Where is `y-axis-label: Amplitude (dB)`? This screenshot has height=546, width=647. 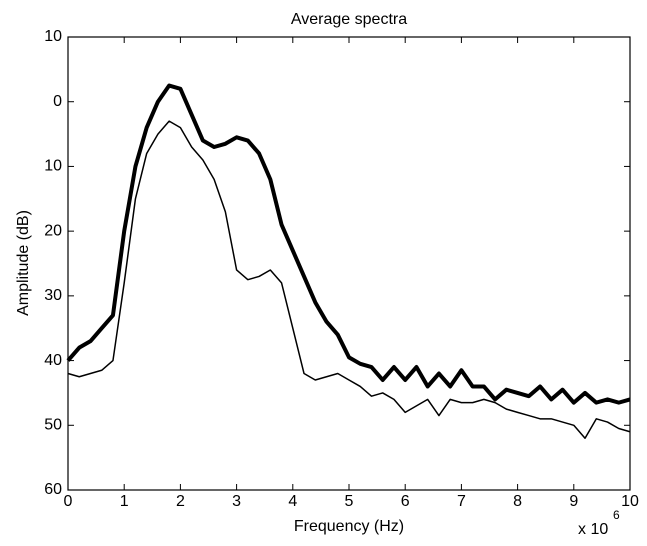 y-axis-label: Amplitude (dB) is located at coordinates (23, 263).